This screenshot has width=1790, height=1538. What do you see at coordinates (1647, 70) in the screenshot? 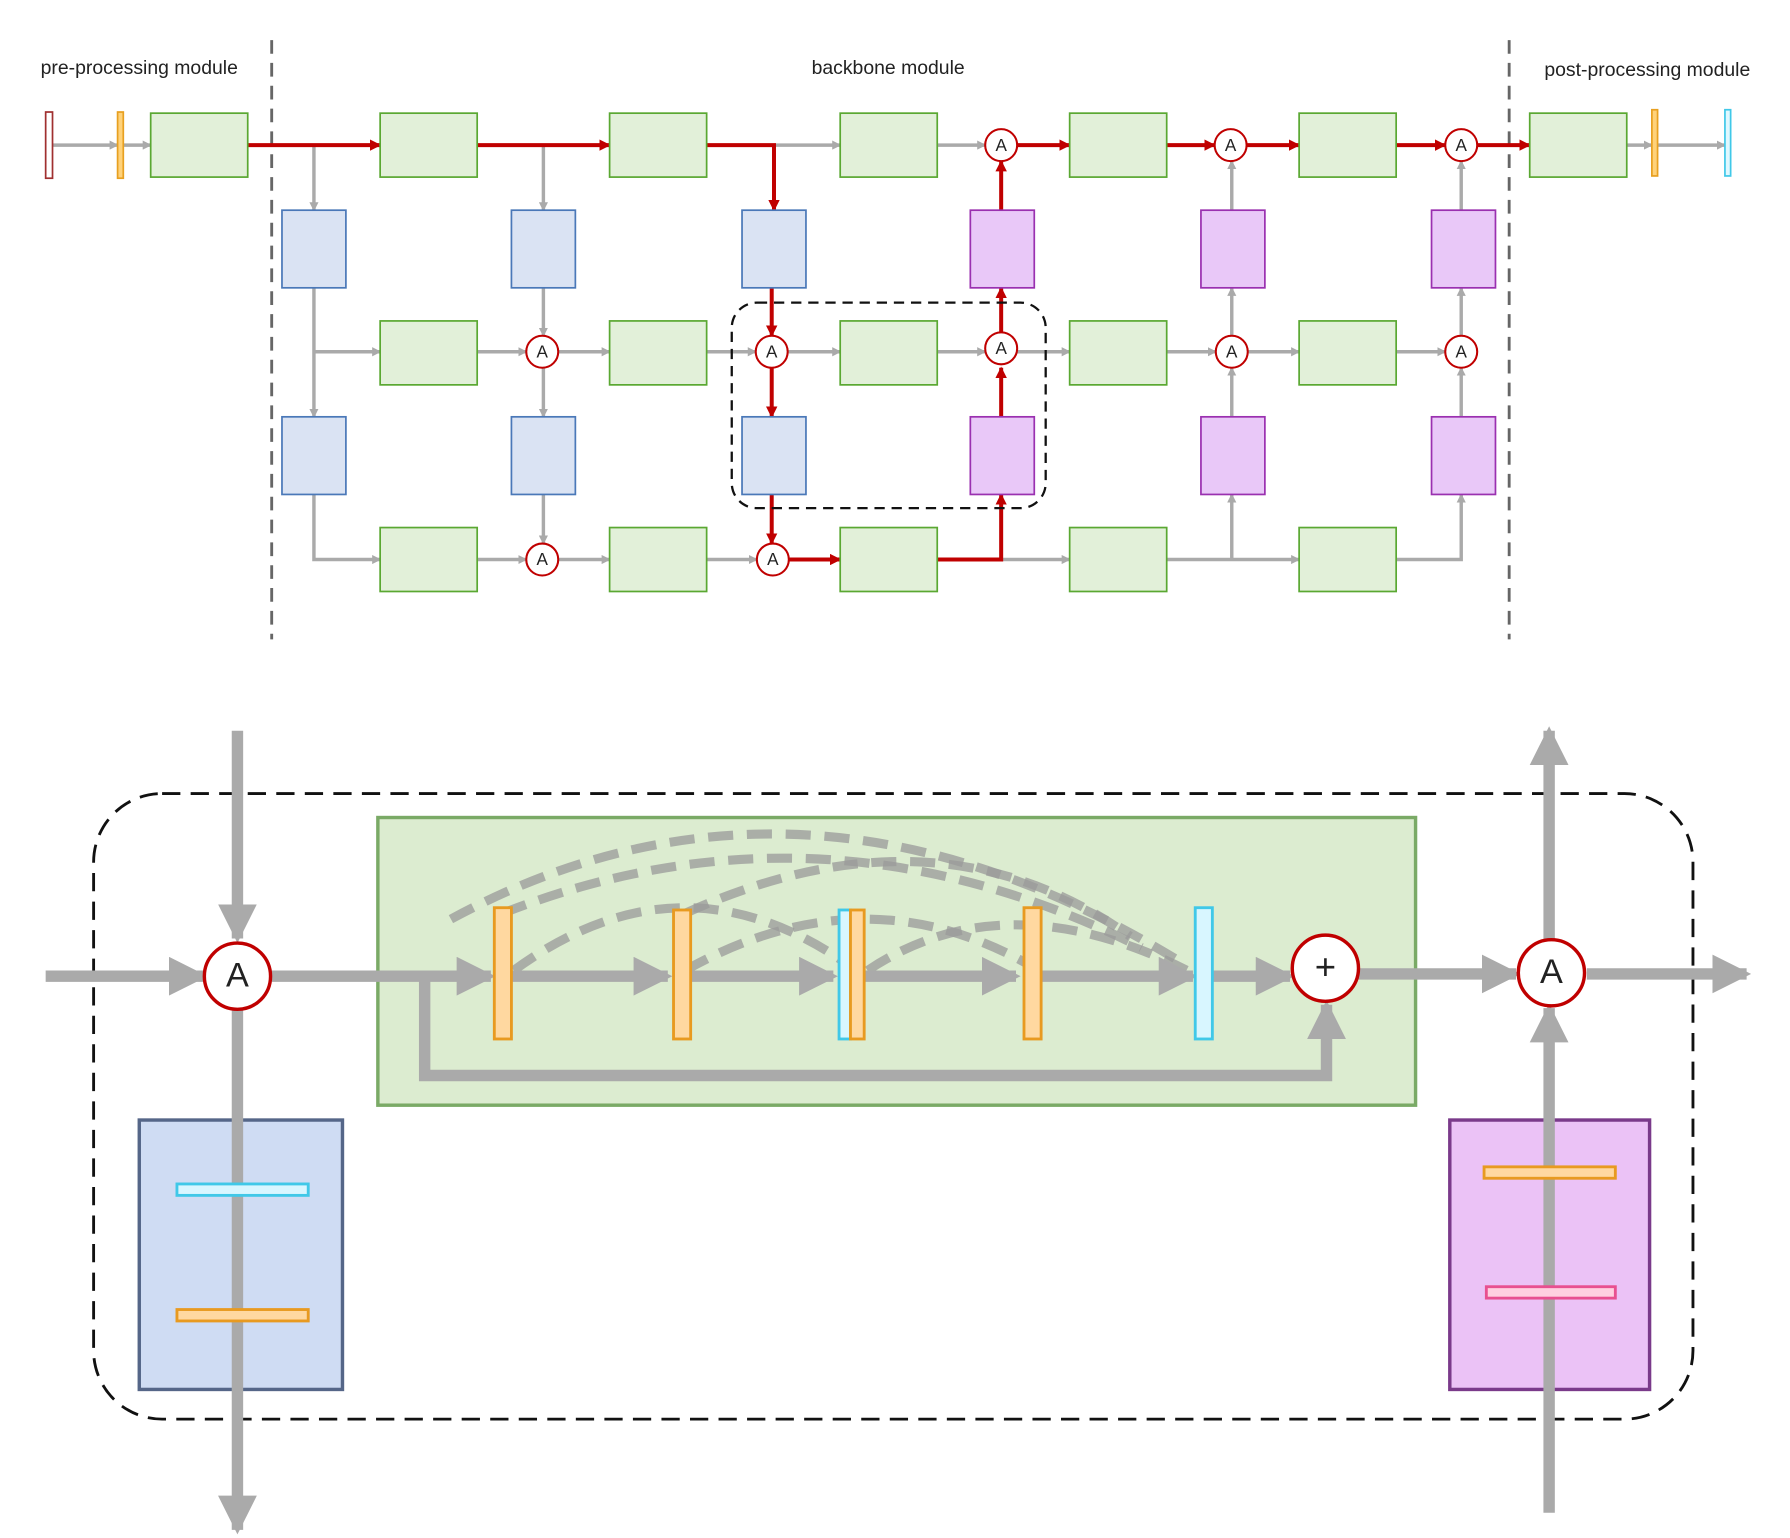
I see `module-label: post-processing module` at bounding box center [1647, 70].